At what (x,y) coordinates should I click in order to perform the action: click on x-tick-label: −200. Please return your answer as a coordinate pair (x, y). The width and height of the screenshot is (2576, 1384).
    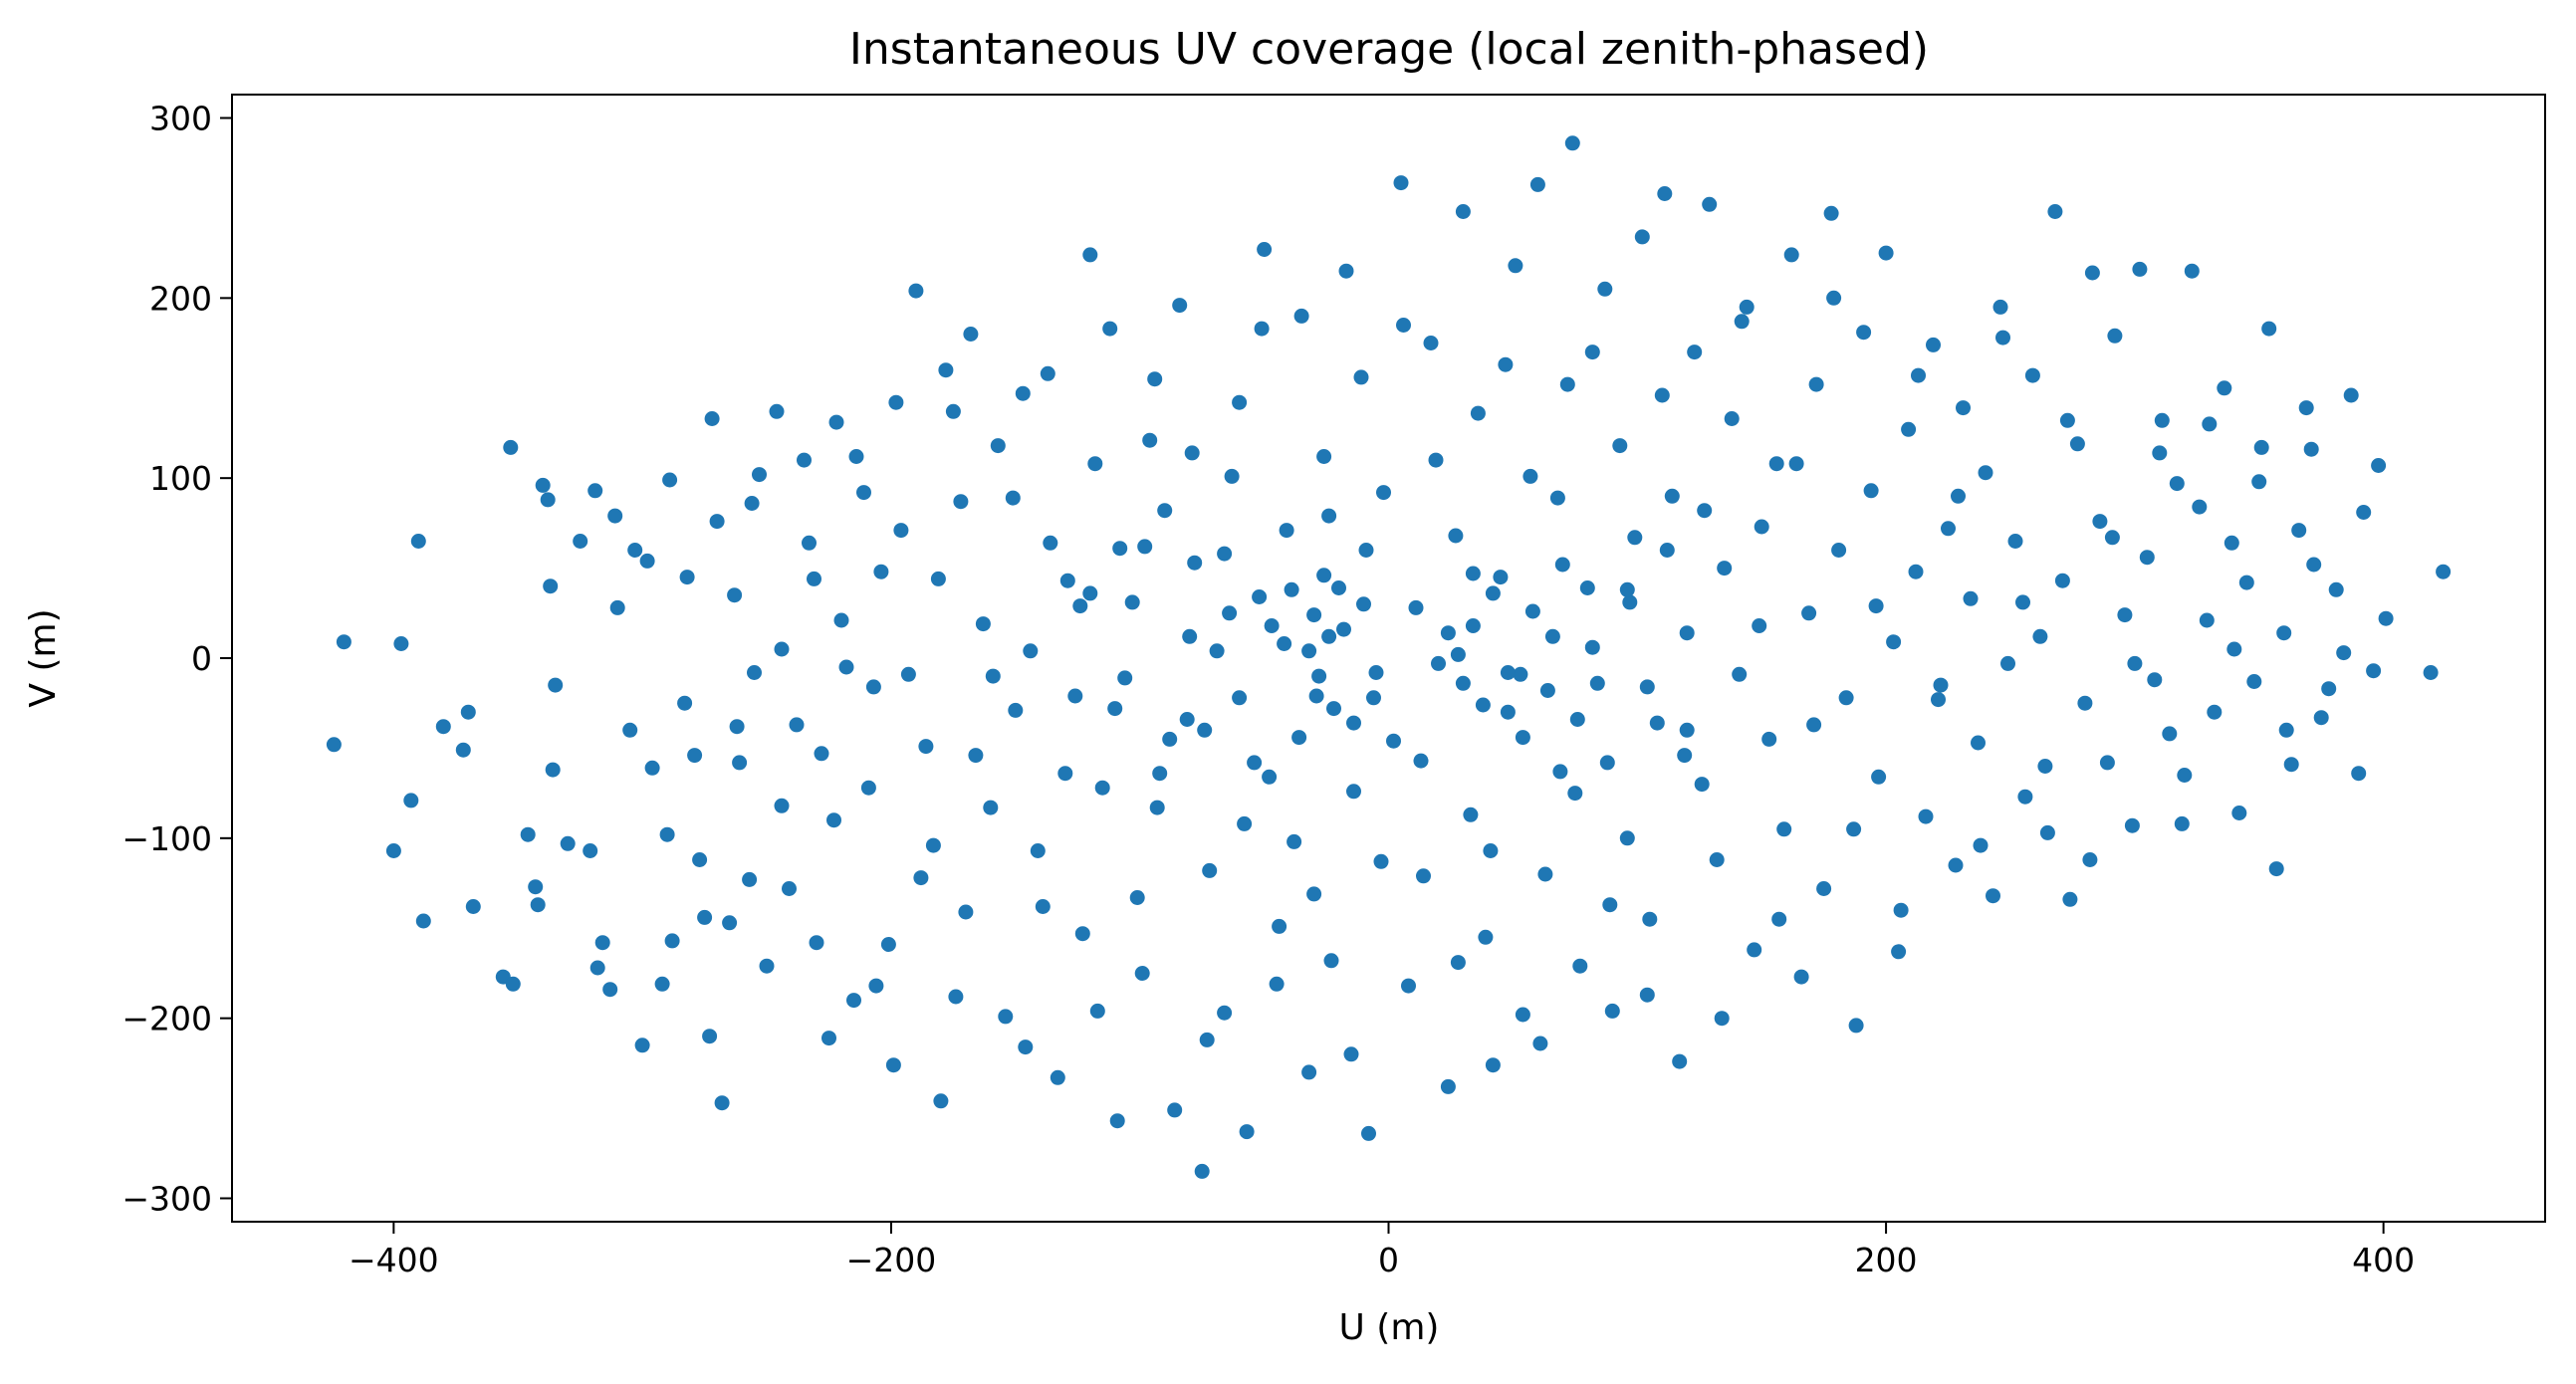
    Looking at the image, I should click on (891, 1260).